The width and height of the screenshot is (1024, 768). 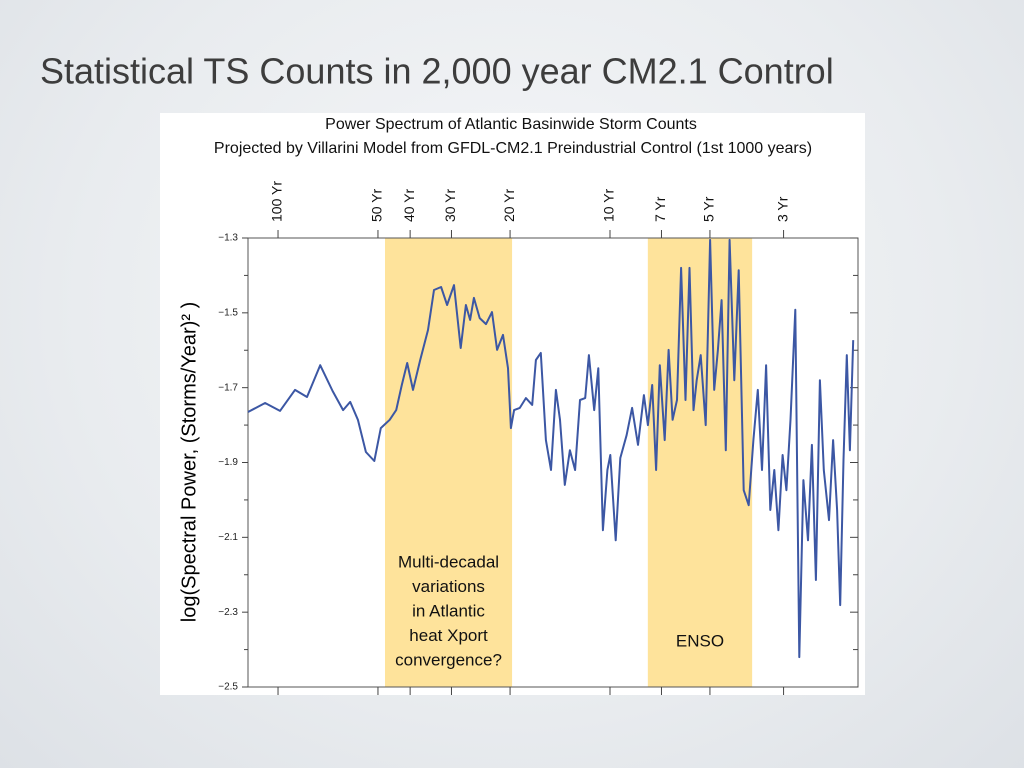 What do you see at coordinates (448, 610) in the screenshot?
I see `band-label: in Atlantic` at bounding box center [448, 610].